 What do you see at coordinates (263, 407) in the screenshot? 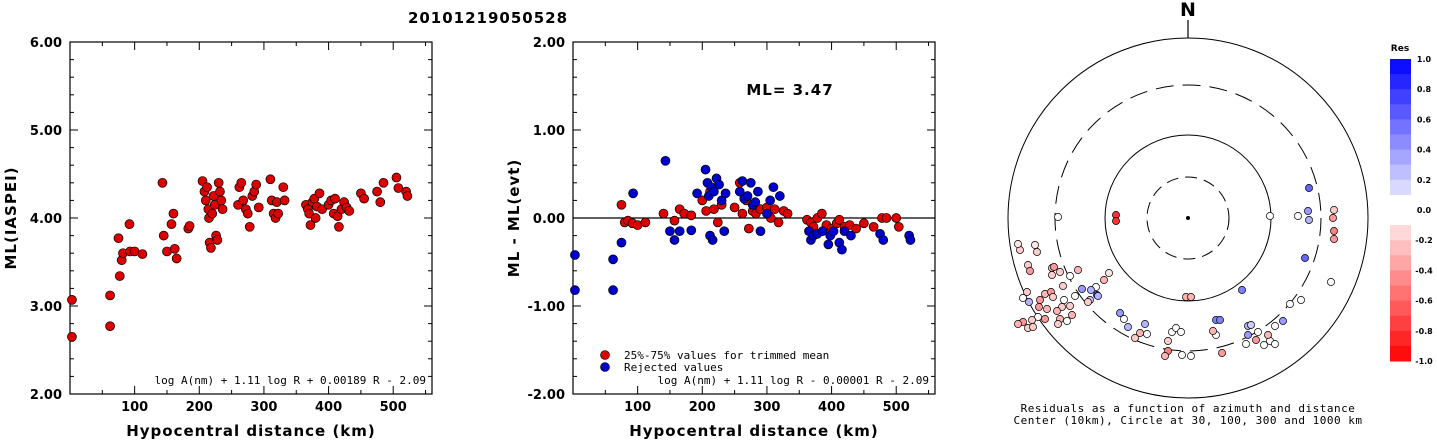
I see `p1-xtick-label: 300` at bounding box center [263, 407].